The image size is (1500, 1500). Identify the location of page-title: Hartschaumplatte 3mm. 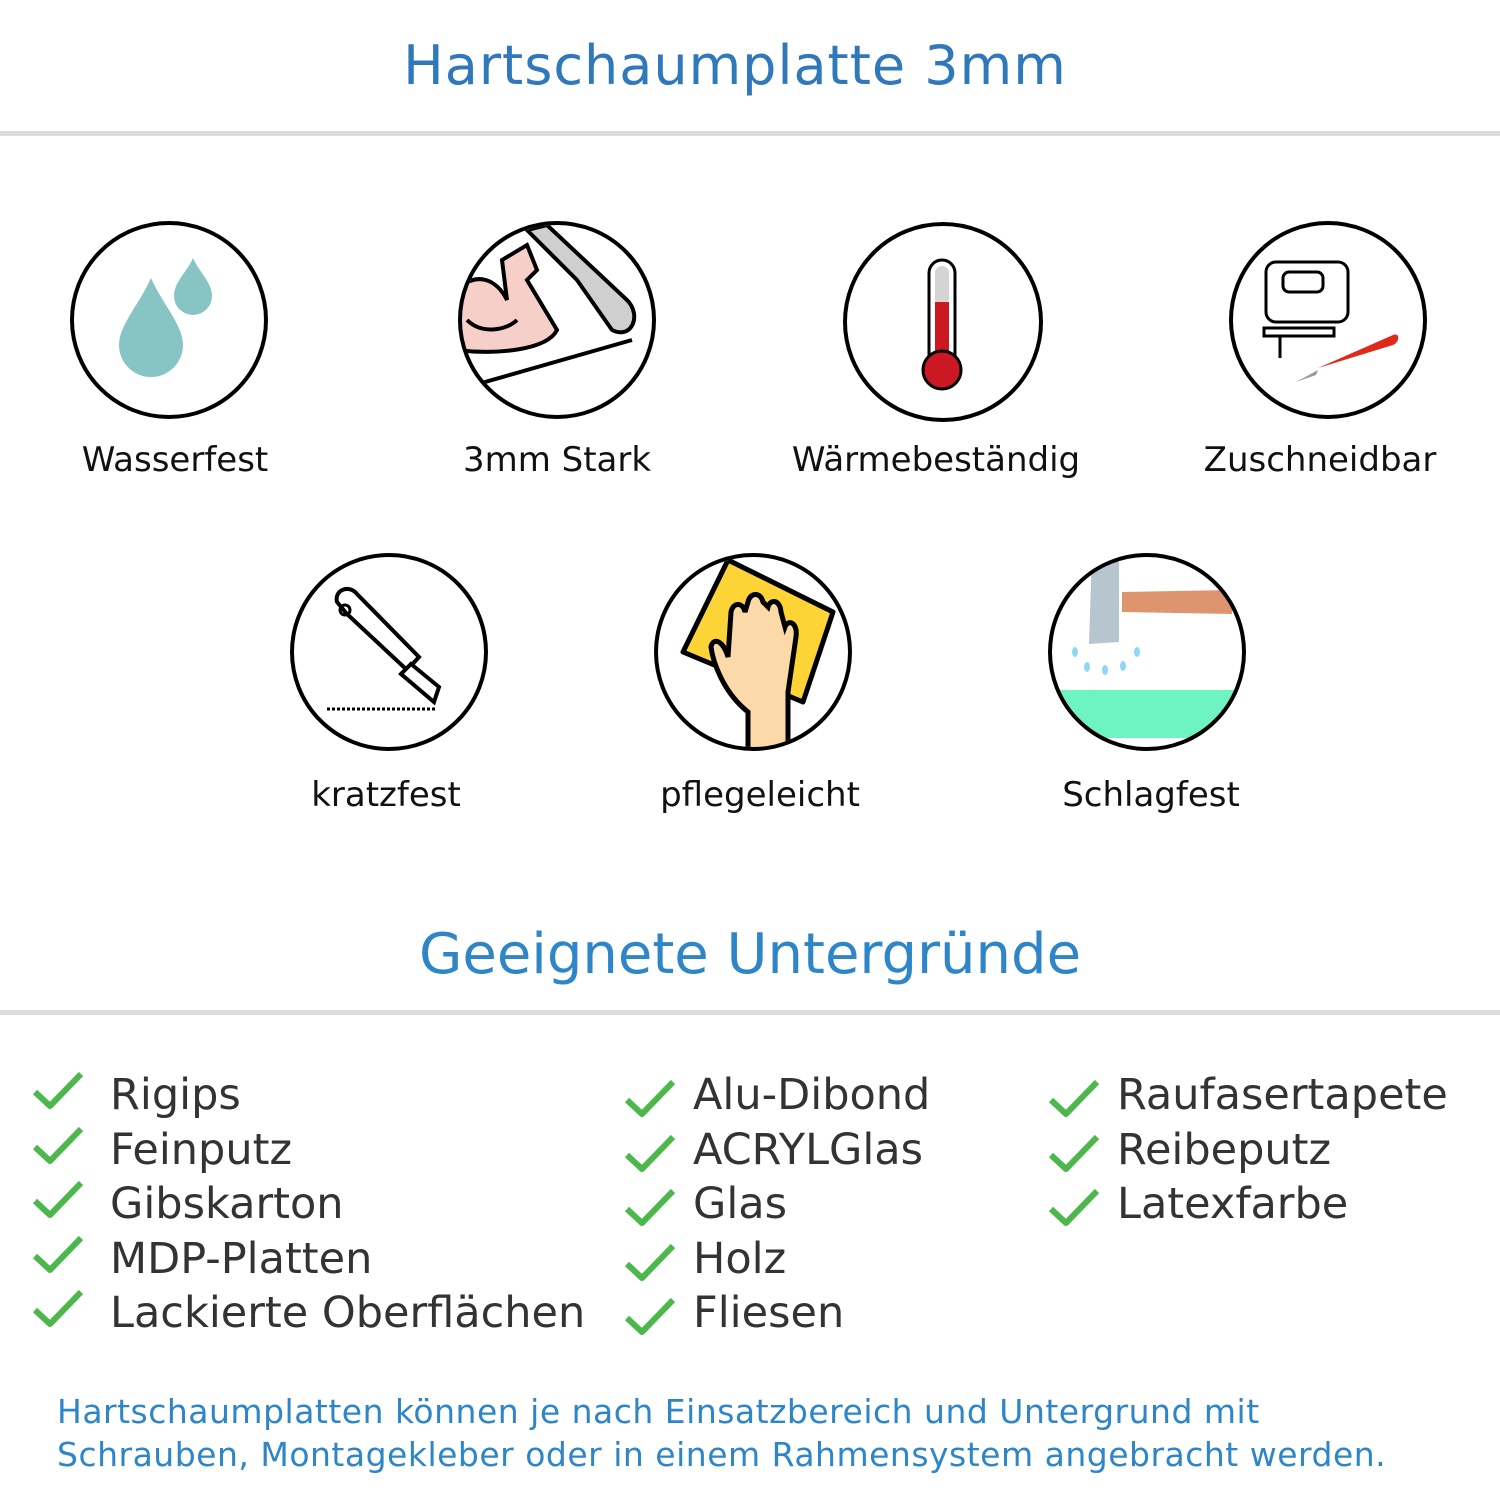
(735, 65).